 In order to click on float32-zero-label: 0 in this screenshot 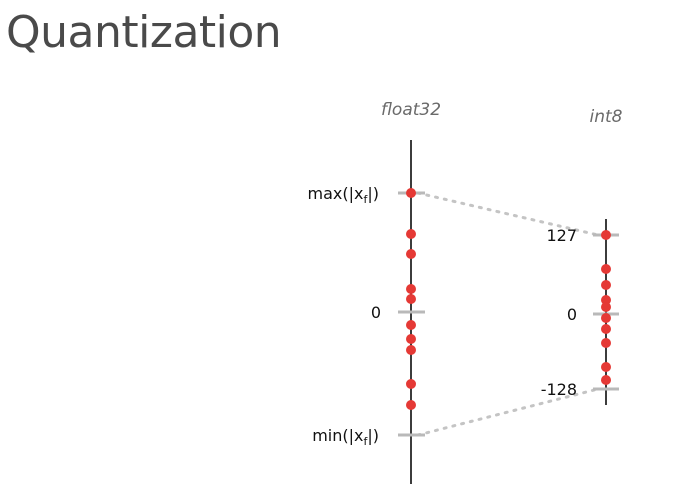, I will do `click(376, 312)`.